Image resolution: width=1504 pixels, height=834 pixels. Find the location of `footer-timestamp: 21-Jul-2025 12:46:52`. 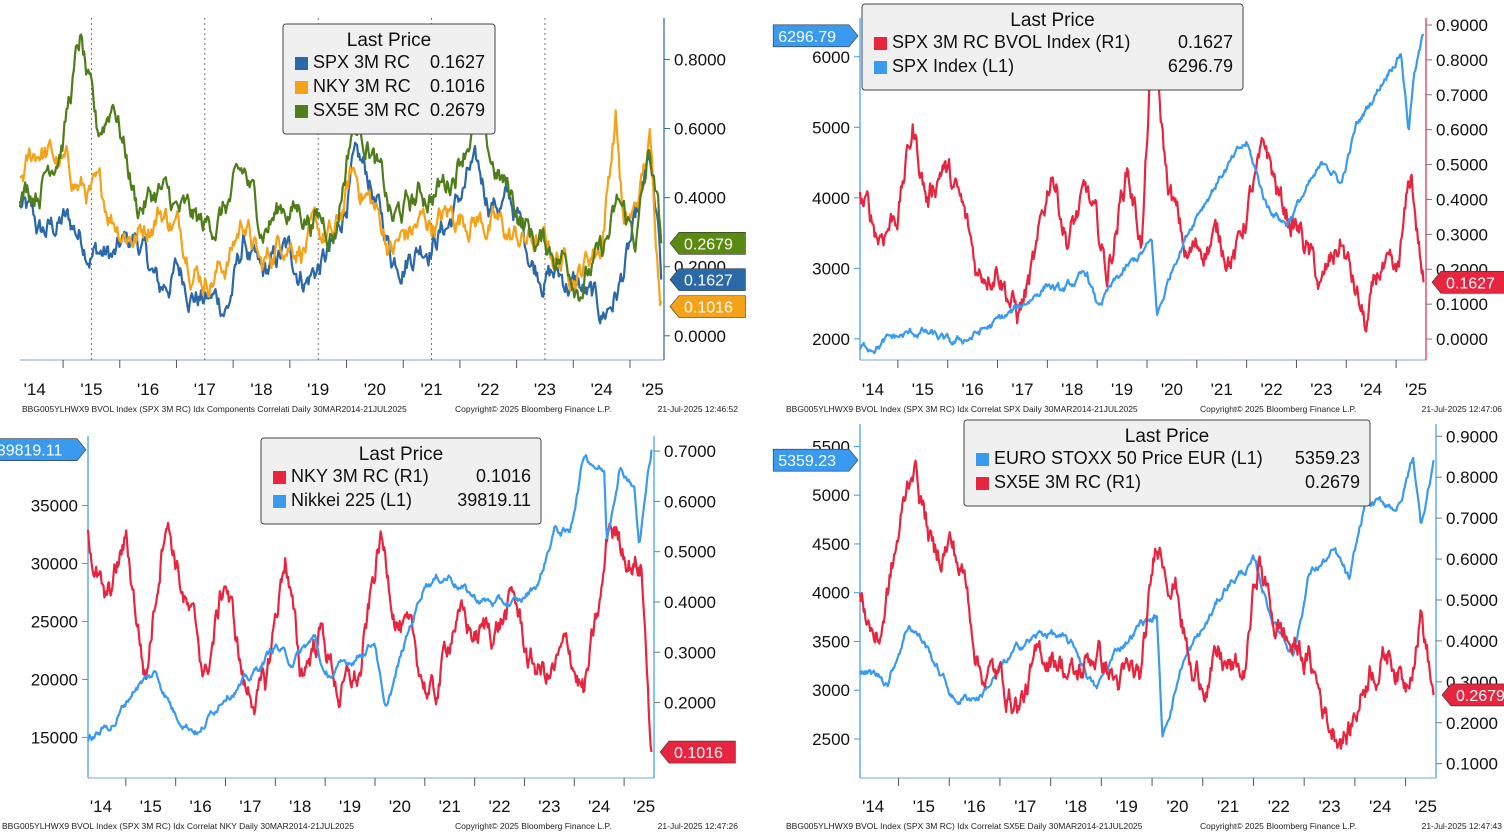

footer-timestamp: 21-Jul-2025 12:46:52 is located at coordinates (698, 409).